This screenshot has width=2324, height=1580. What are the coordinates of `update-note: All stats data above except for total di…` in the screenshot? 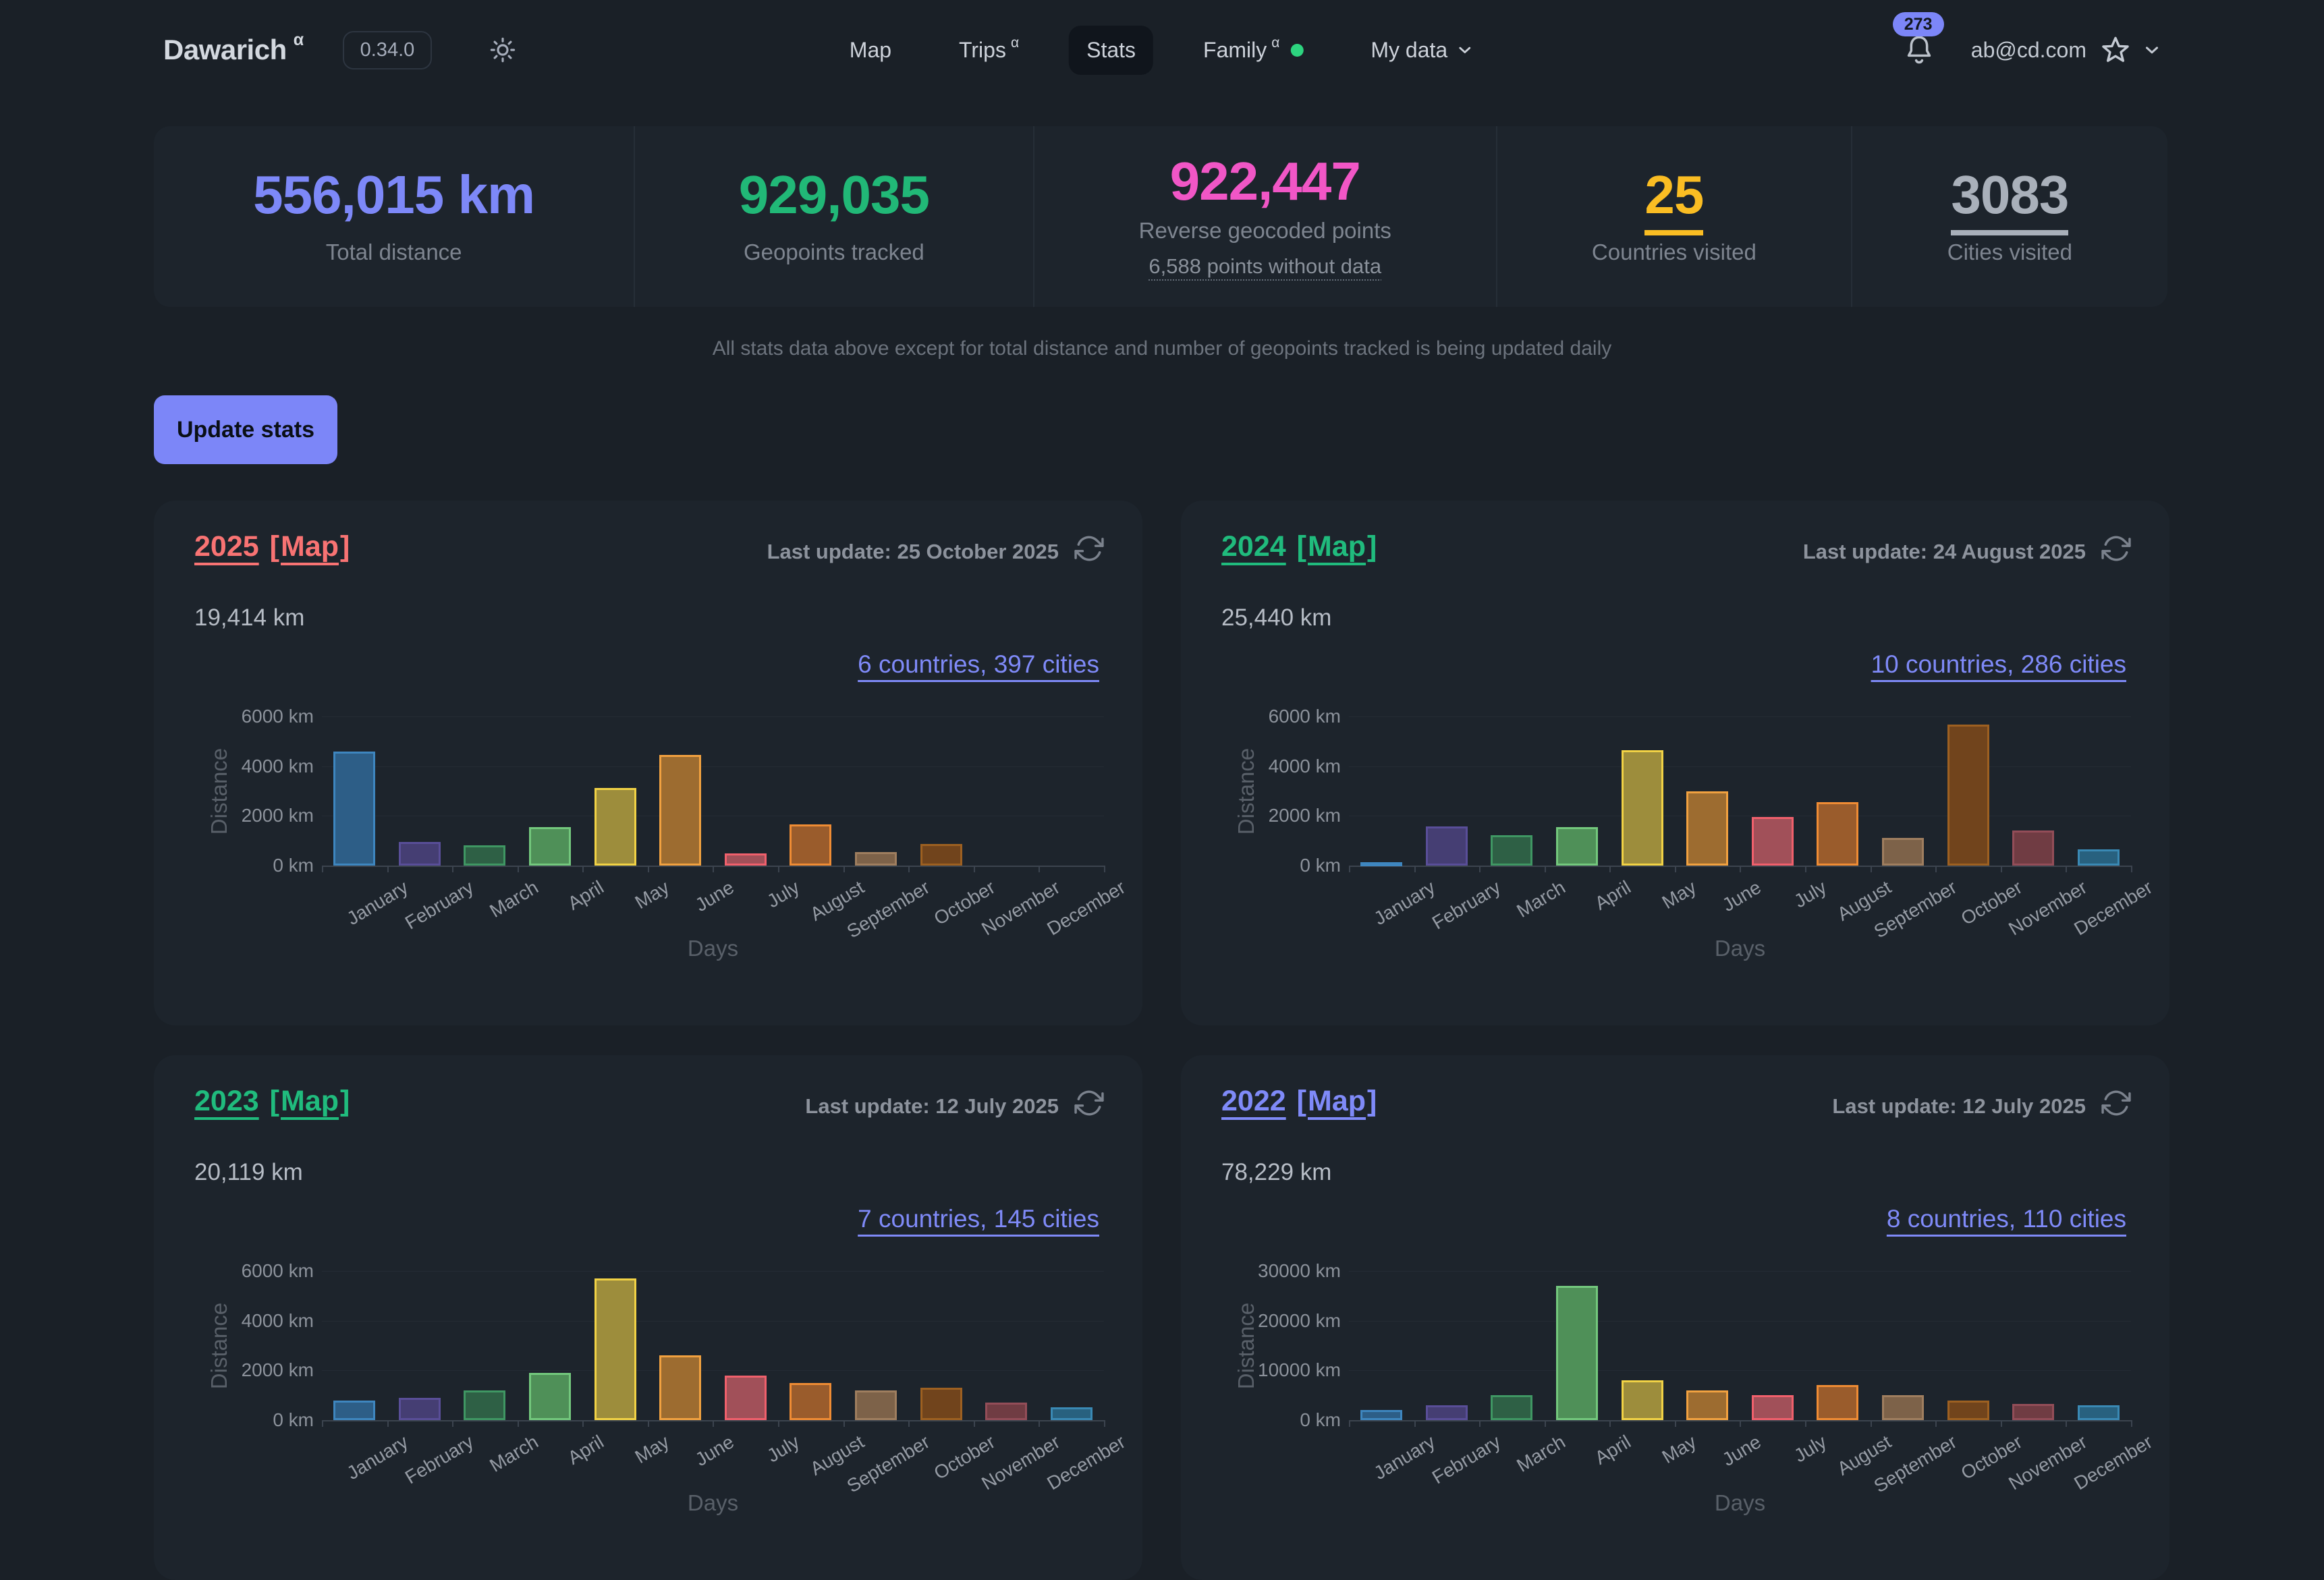 It's located at (1162, 348).